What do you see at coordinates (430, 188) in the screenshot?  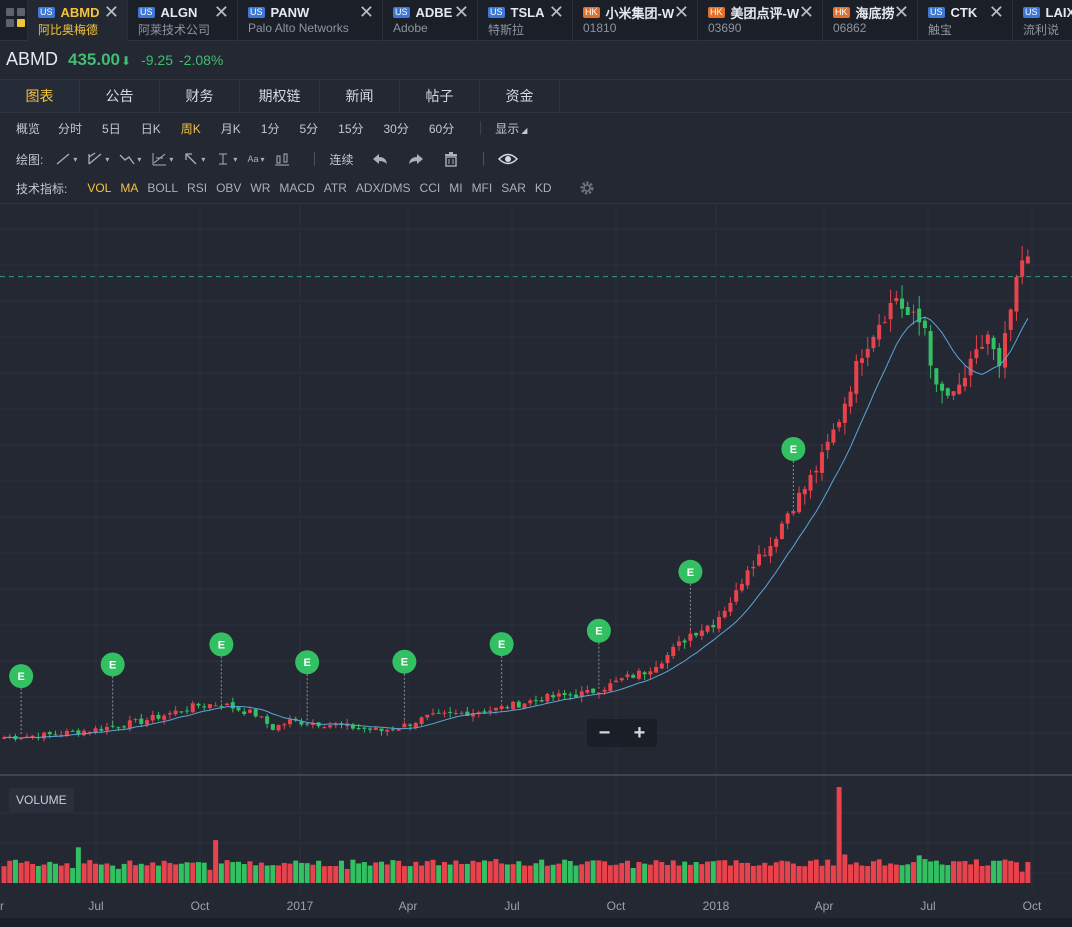 I see `indicator-option: CCI` at bounding box center [430, 188].